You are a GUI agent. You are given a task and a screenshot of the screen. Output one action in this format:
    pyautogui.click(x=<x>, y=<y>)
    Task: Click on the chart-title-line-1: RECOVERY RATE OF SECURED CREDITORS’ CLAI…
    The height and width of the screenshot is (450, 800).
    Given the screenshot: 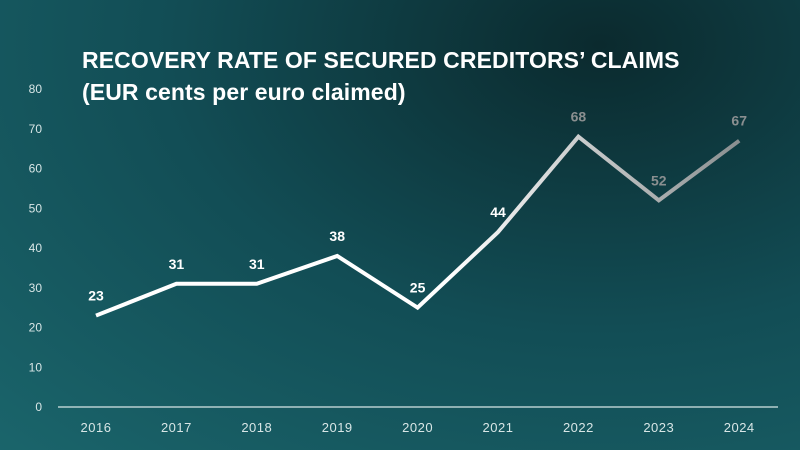 What is the action you would take?
    pyautogui.click(x=381, y=60)
    